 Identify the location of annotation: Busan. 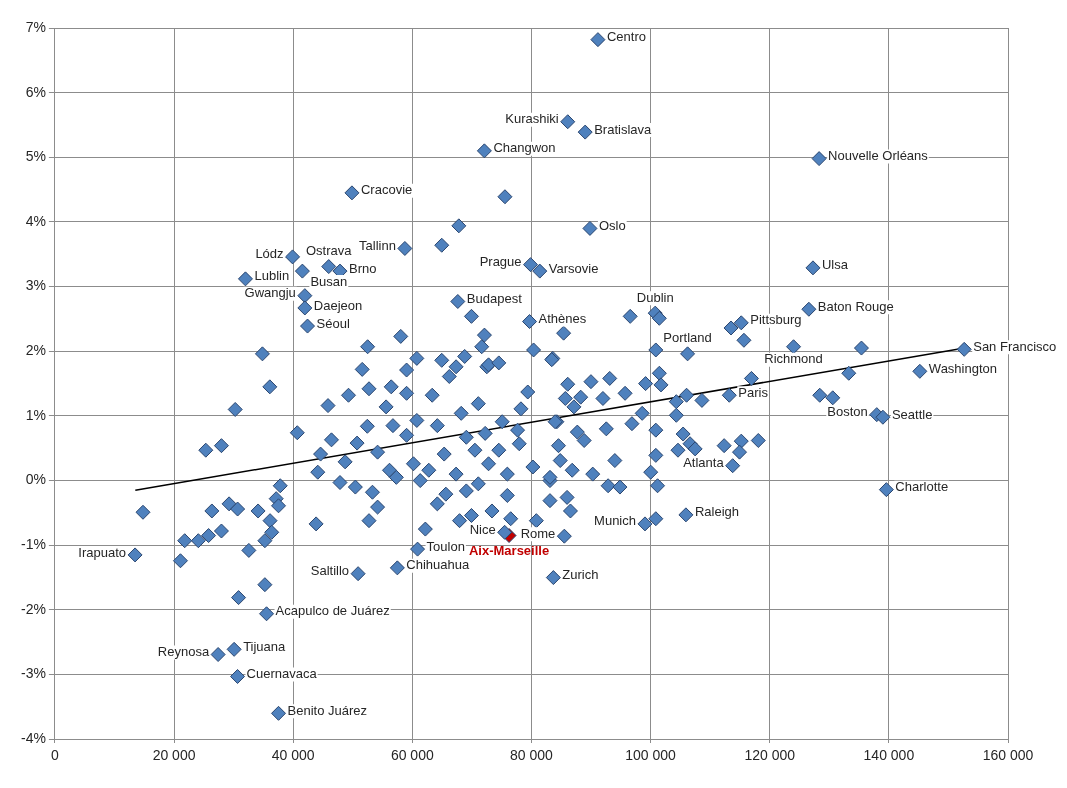
(329, 281).